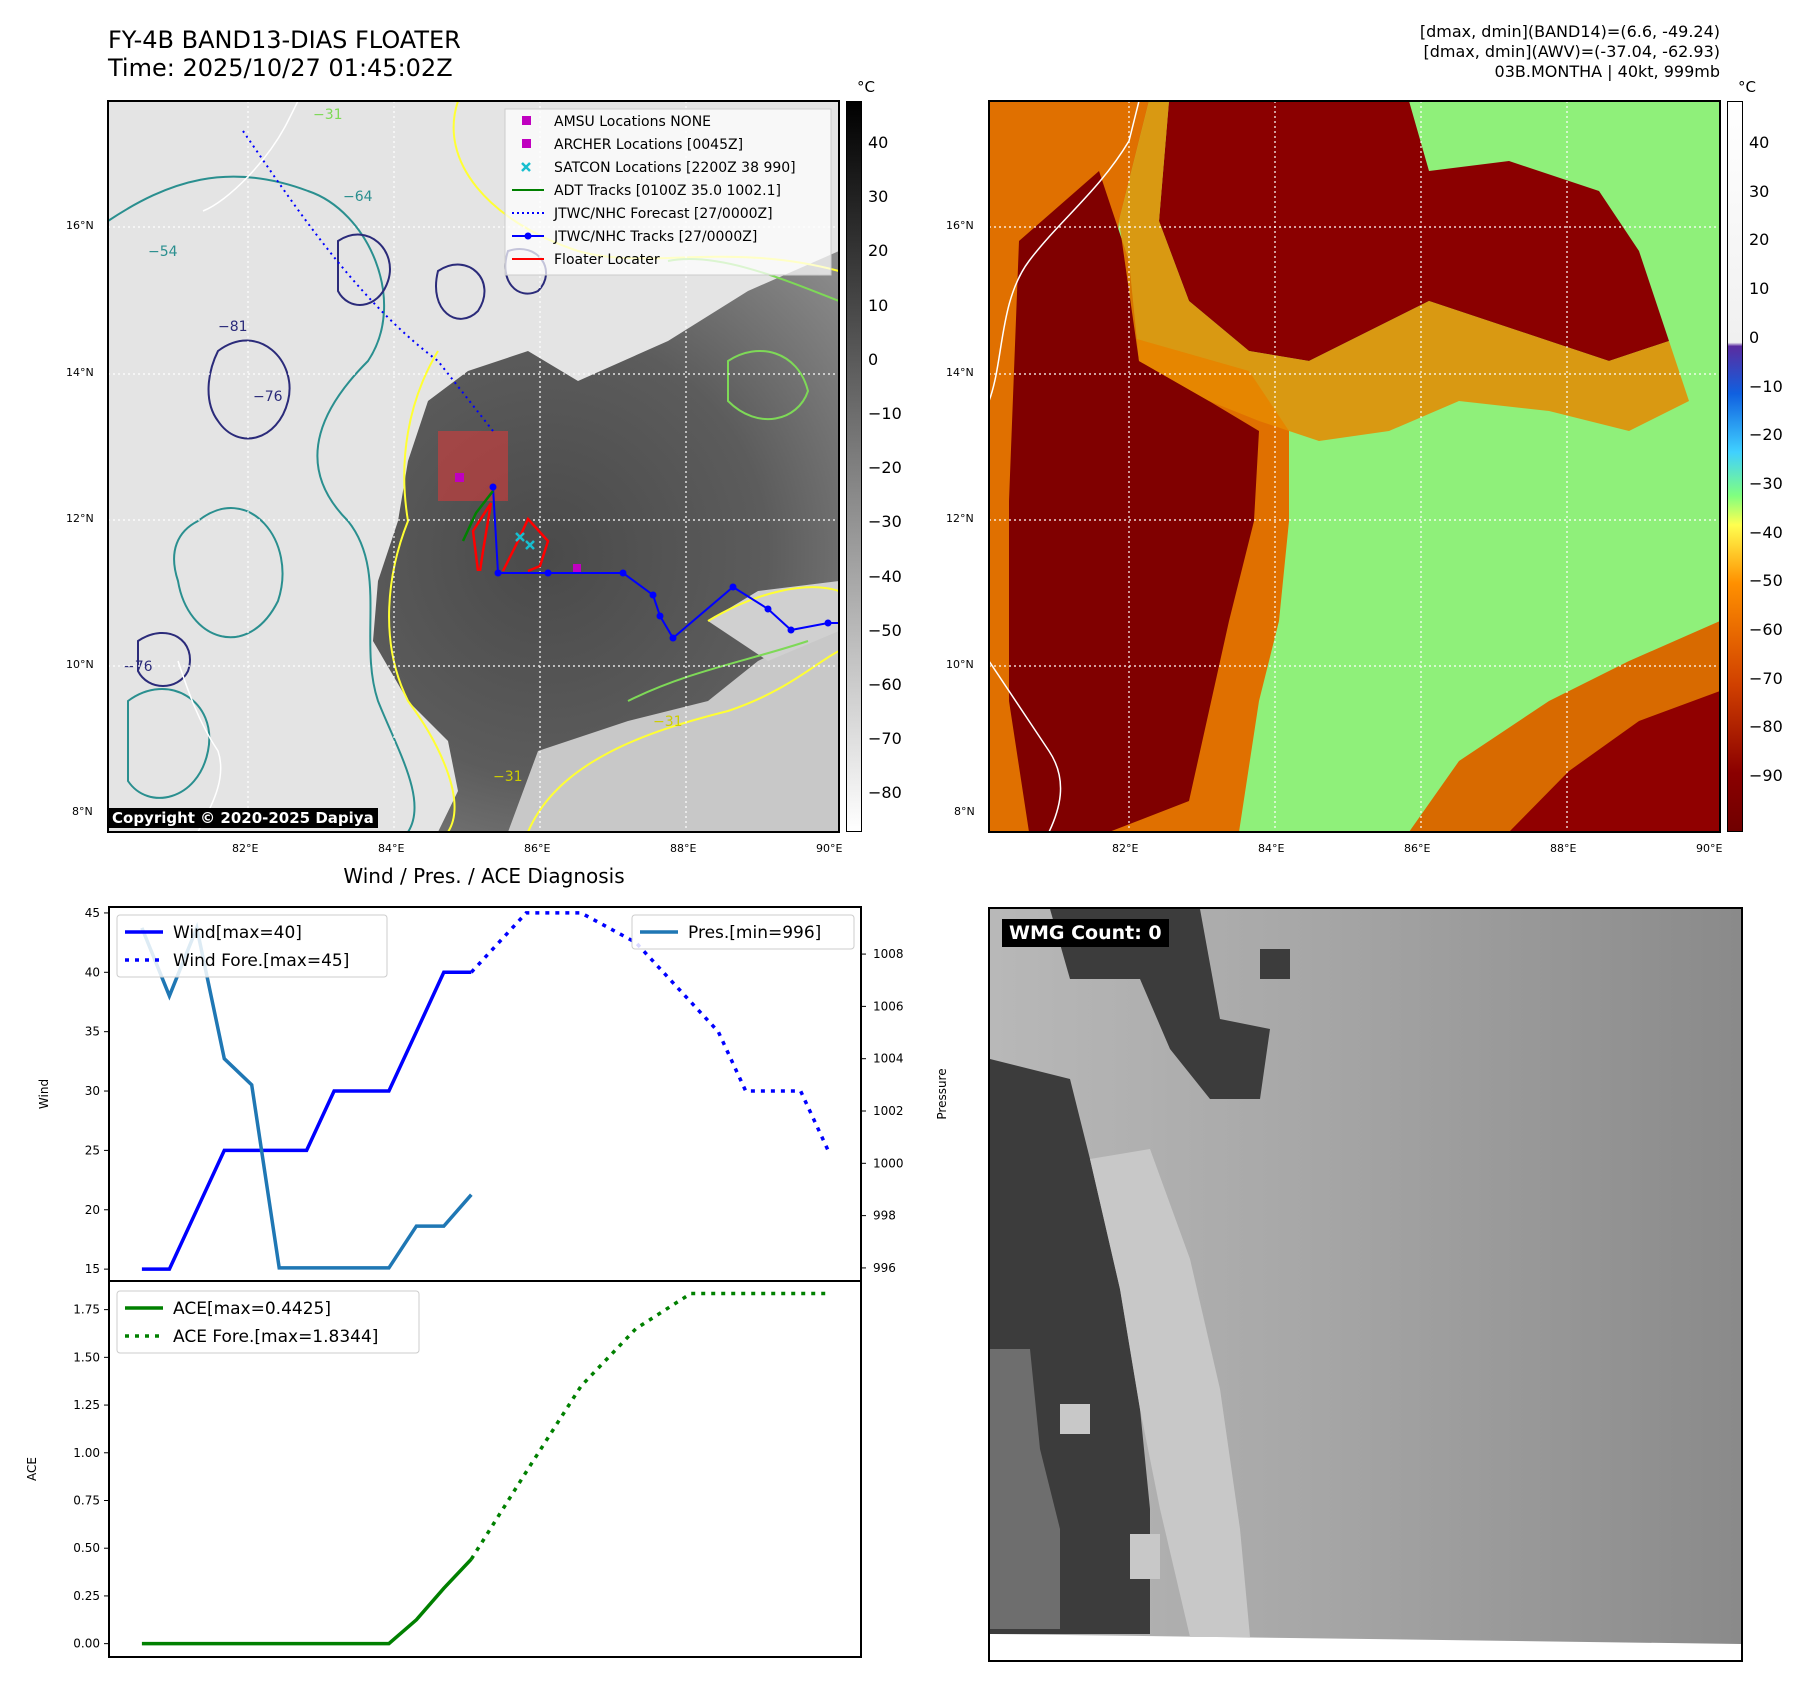 The width and height of the screenshot is (1801, 1690). Describe the element at coordinates (368, 281) in the screenshot. I see `forecast-track` at that location.